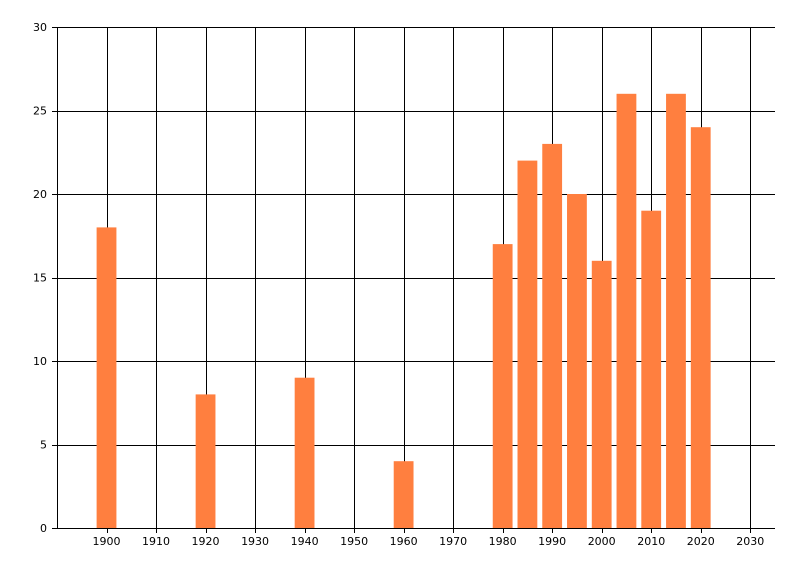 The image size is (800, 576). I want to click on y-tick-label-25: 25, so click(40, 111).